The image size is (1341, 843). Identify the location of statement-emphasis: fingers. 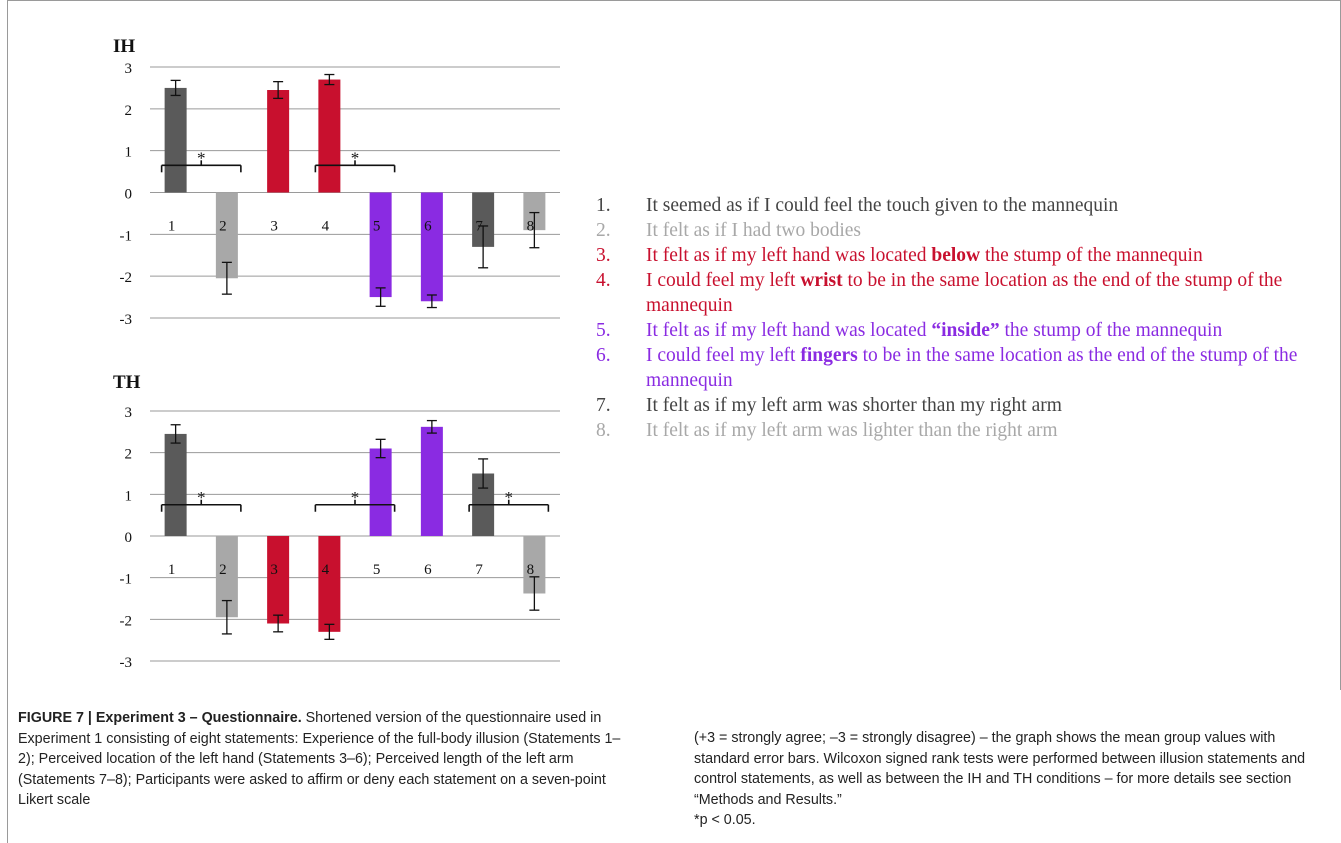
(829, 355).